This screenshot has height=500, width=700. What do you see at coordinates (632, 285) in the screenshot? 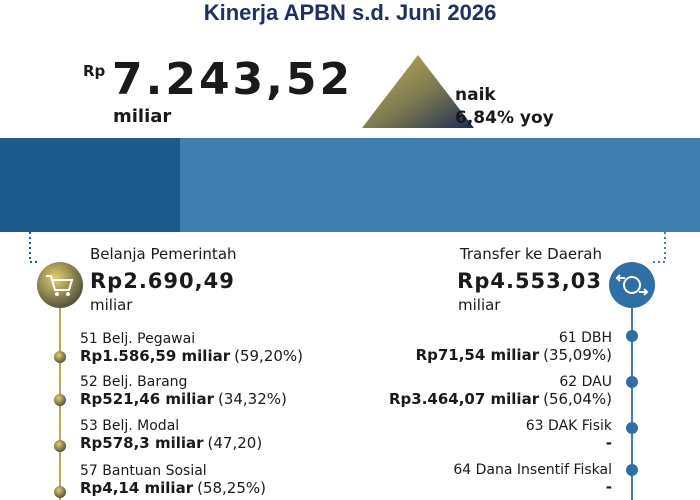
I see `transfer-icon` at bounding box center [632, 285].